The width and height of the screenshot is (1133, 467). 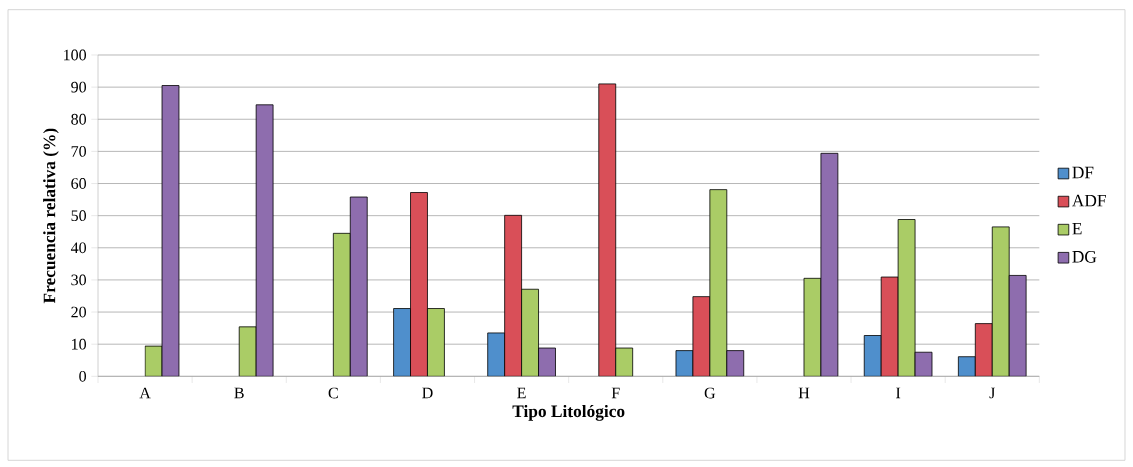 I want to click on x-tick-label: C, so click(x=333, y=393).